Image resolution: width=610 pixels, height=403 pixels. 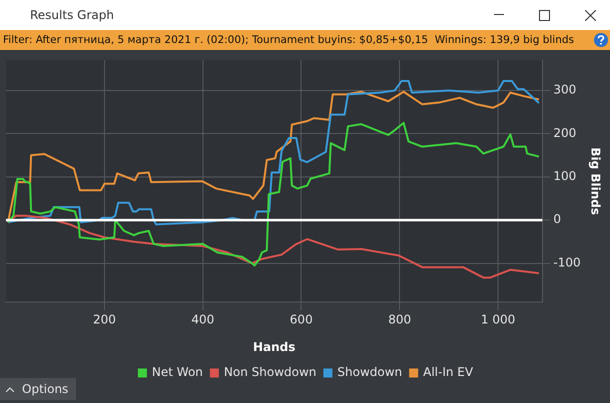 What do you see at coordinates (202, 319) in the screenshot?
I see `x-tick-label: 400` at bounding box center [202, 319].